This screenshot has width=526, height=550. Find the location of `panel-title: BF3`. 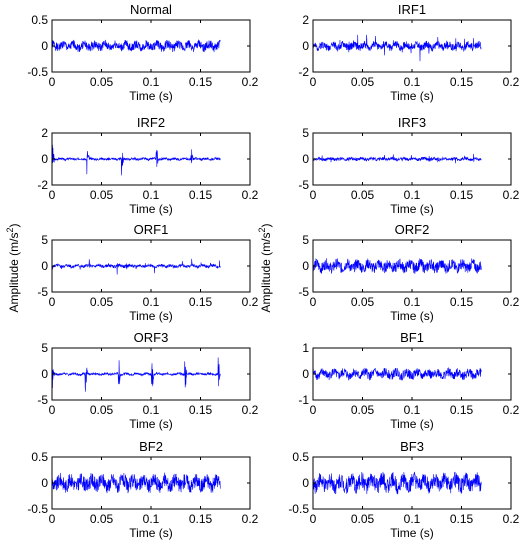

panel-title: BF3 is located at coordinates (412, 446).